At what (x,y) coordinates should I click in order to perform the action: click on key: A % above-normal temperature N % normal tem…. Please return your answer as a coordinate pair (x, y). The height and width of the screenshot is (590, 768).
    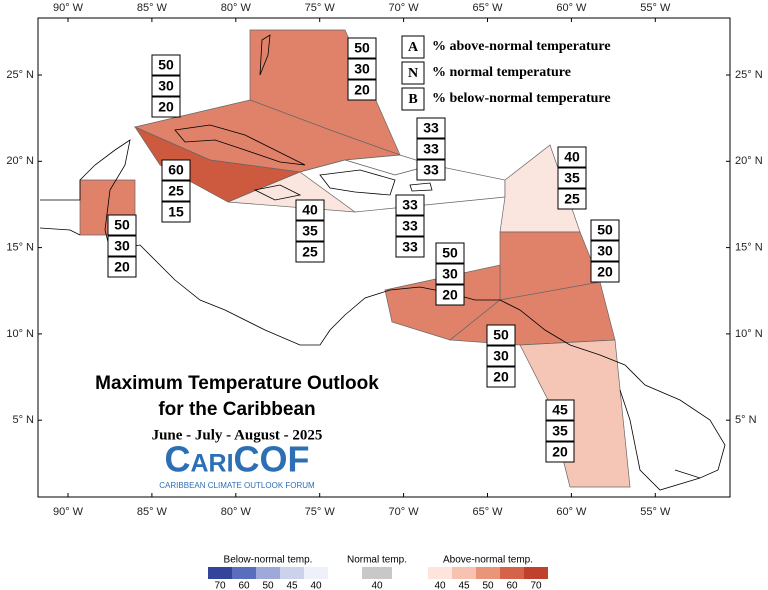
    Looking at the image, I should click on (506, 73).